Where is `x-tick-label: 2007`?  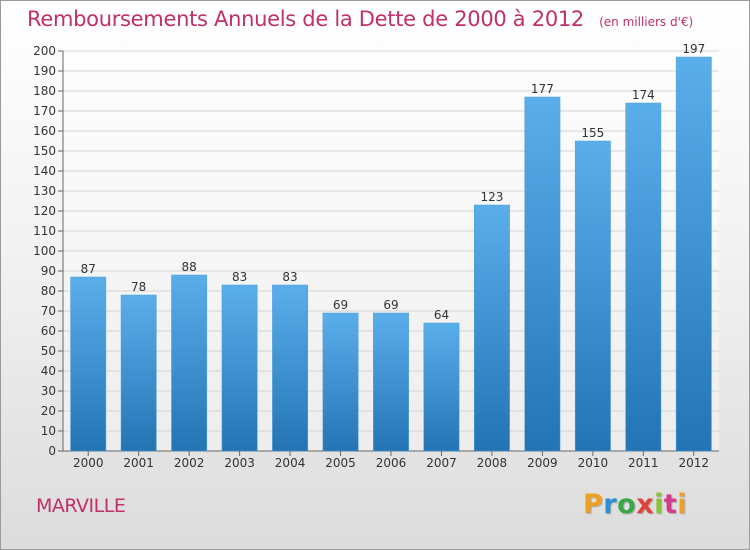 x-tick-label: 2007 is located at coordinates (441, 463).